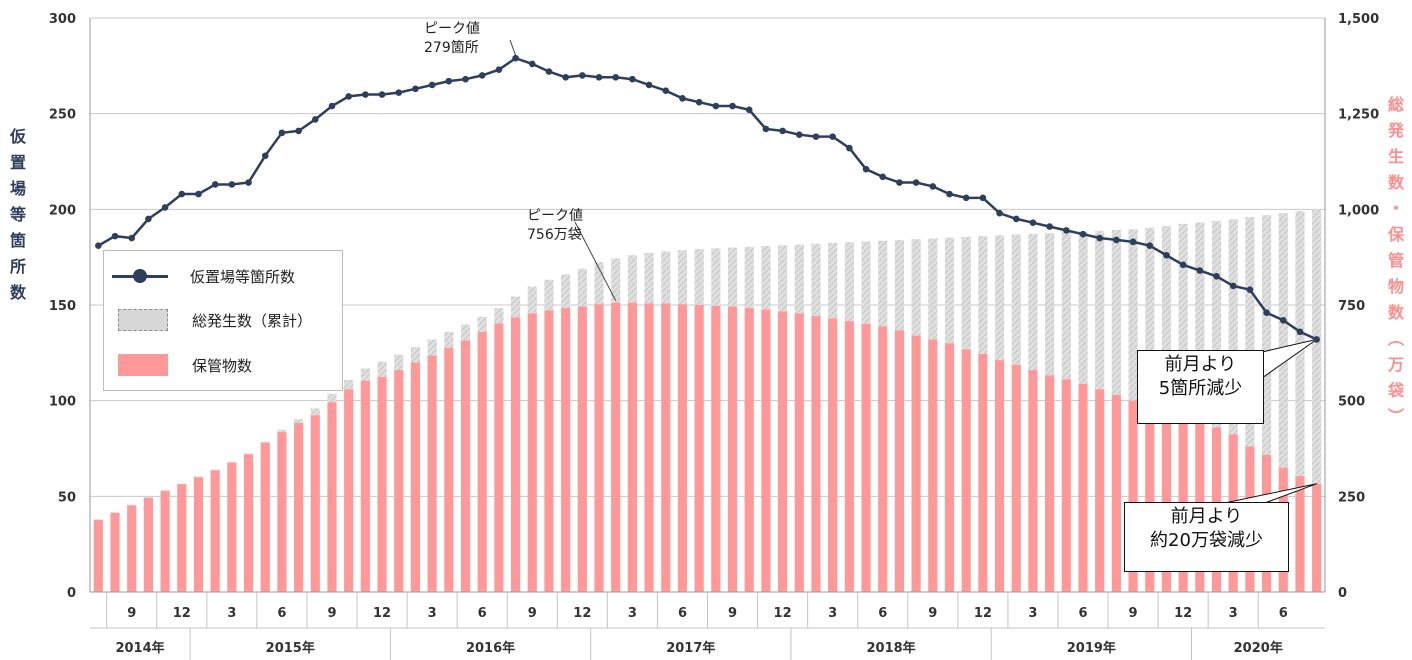 Image resolution: width=1412 pixels, height=660 pixels. I want to click on callout-line: 前月より, so click(1200, 364).